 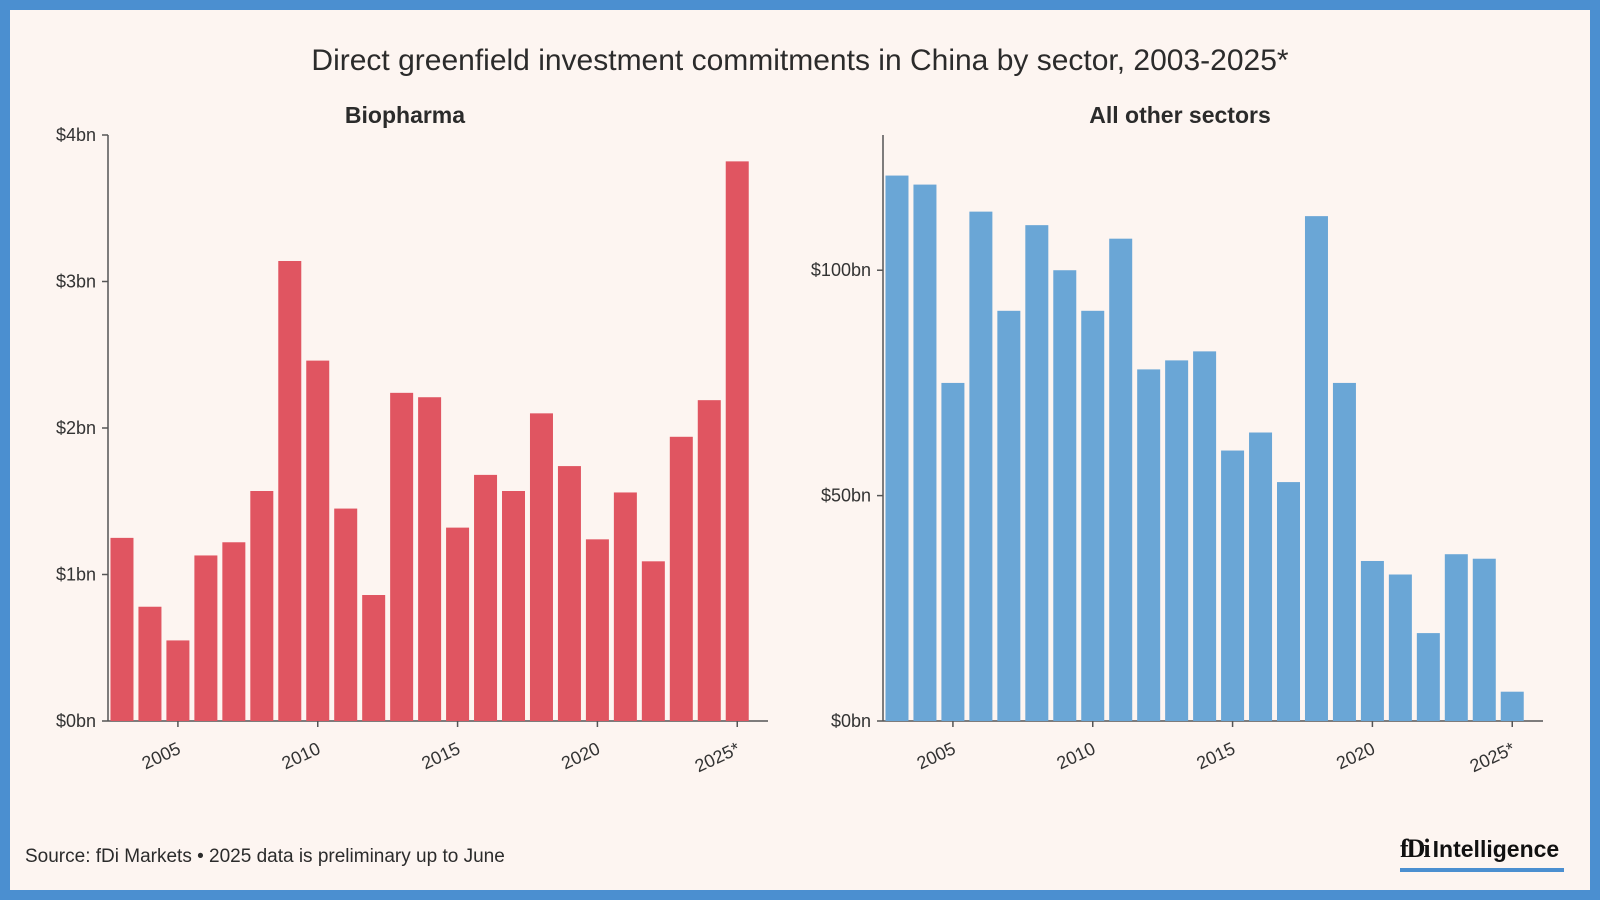 I want to click on biopharma-y-tick-label: $3bn, so click(x=76, y=282).